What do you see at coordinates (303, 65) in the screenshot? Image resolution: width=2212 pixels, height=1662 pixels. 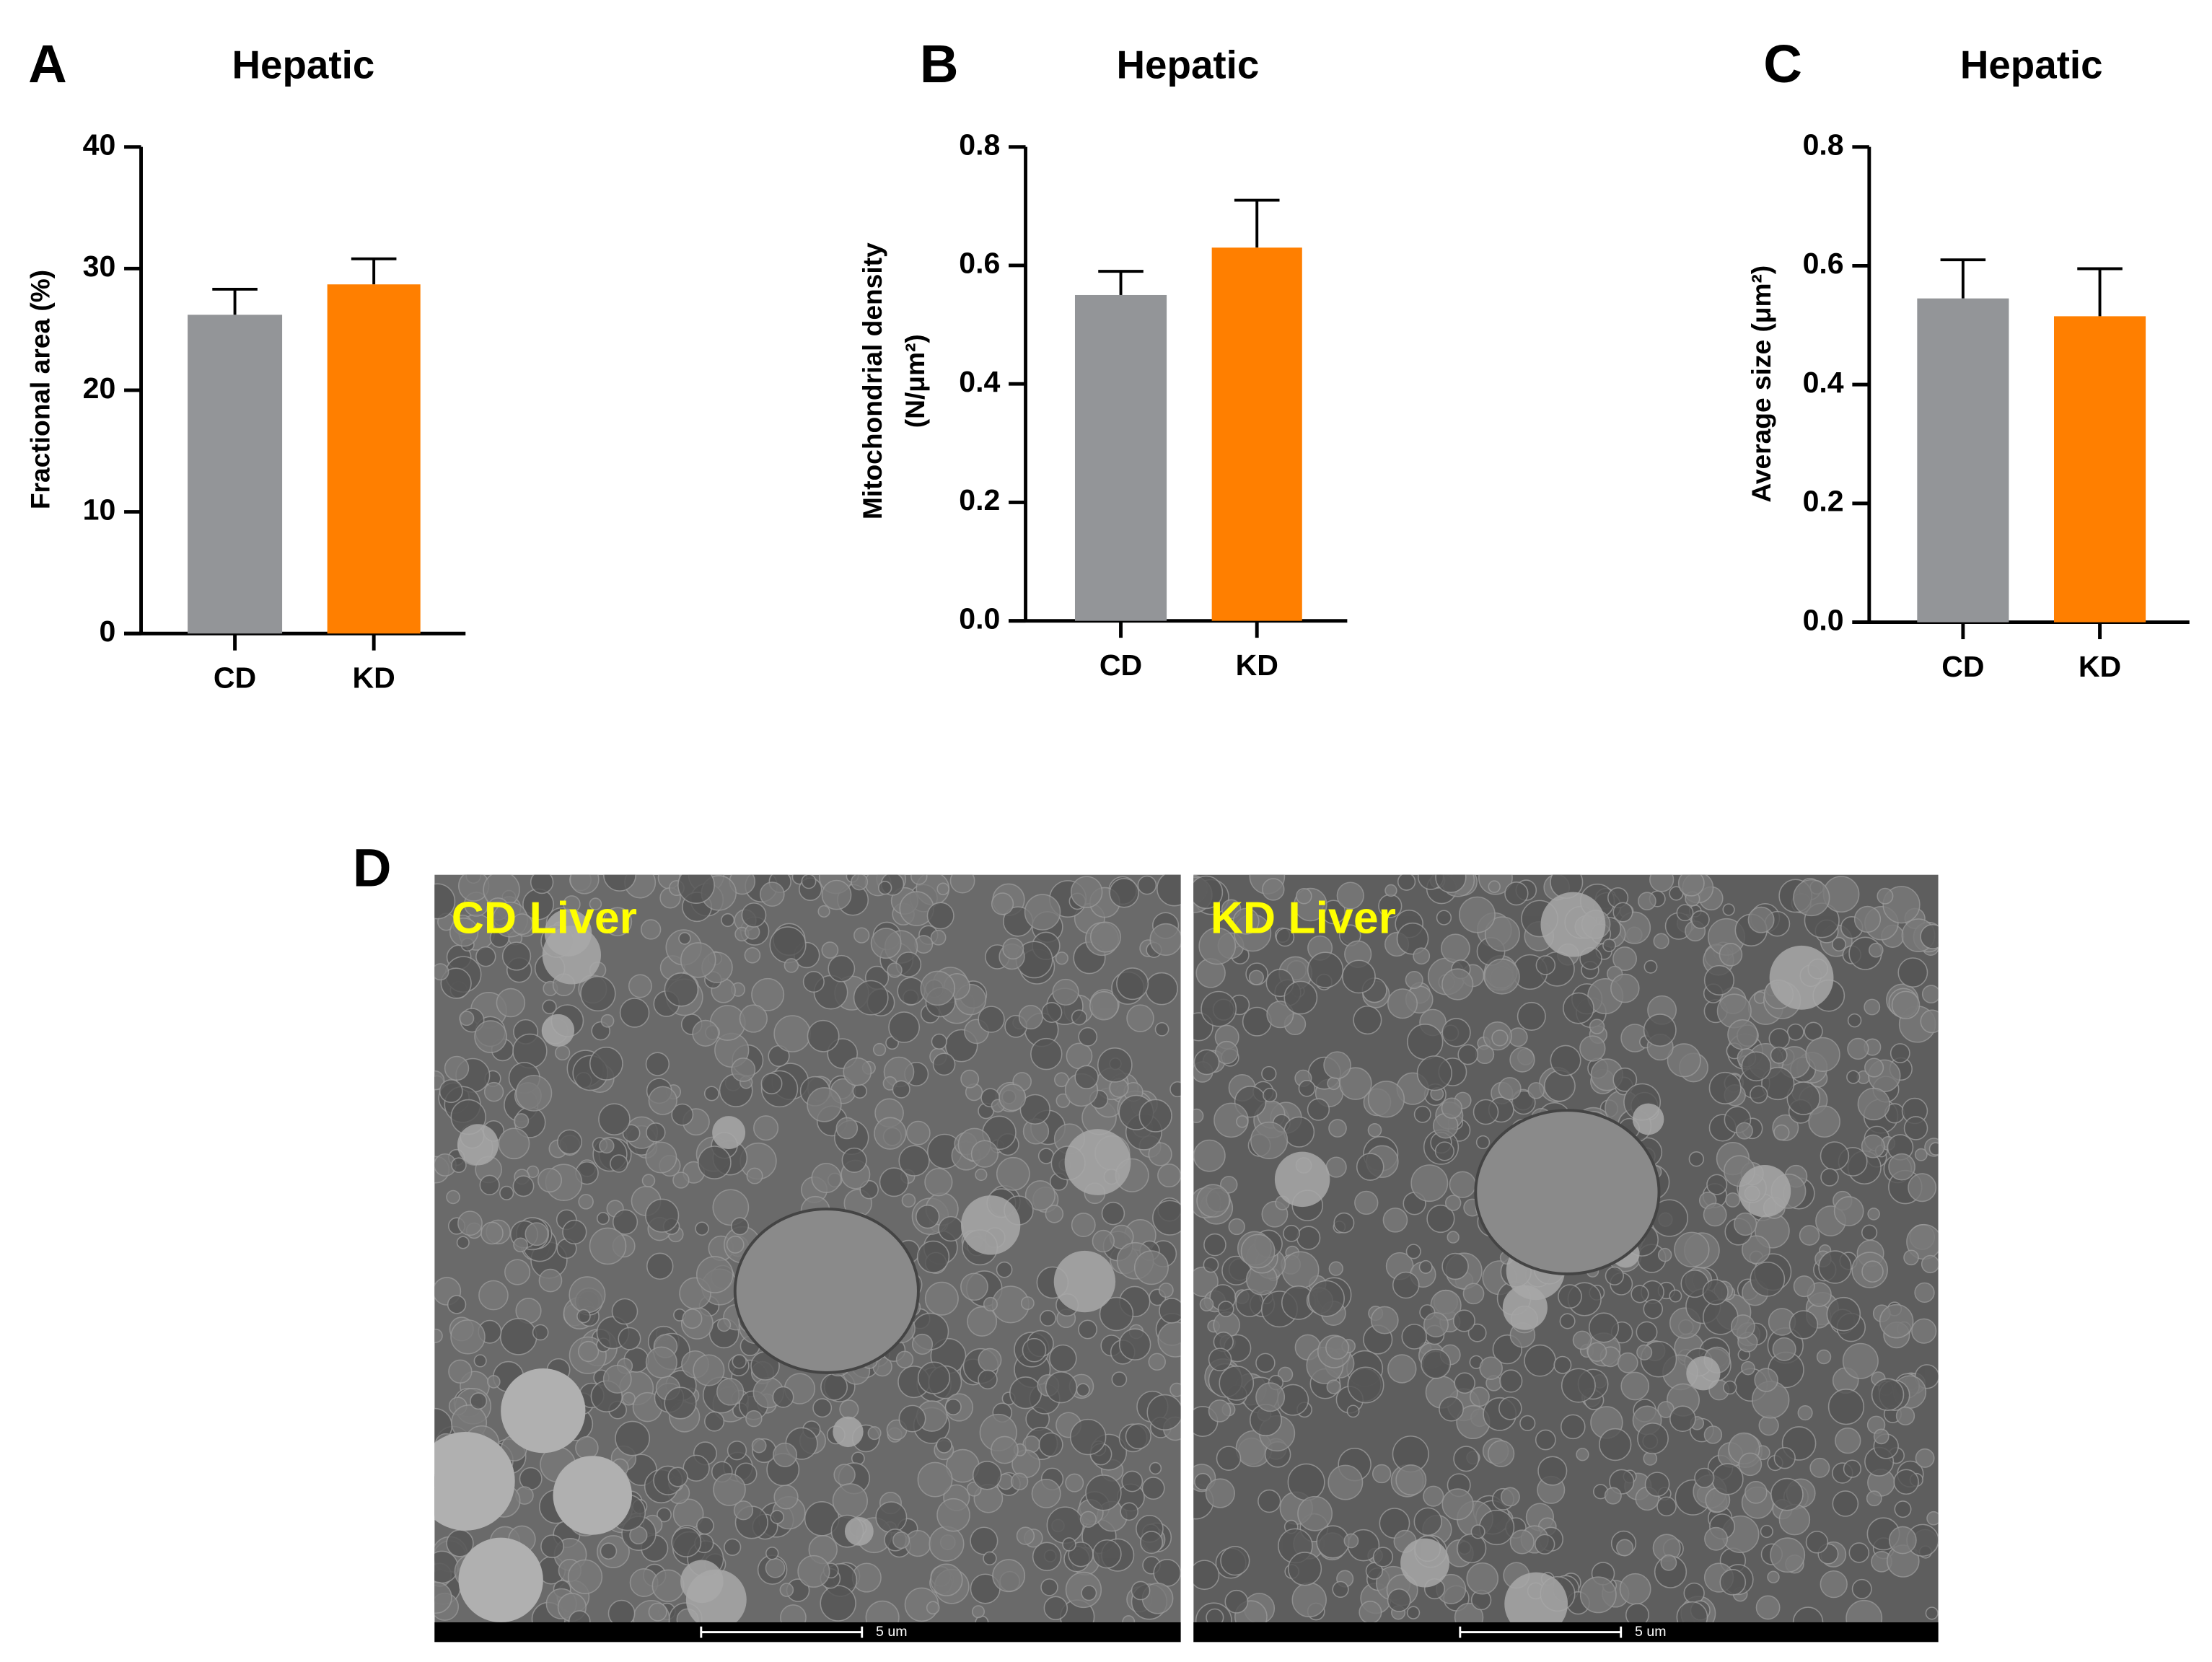 I see `chart-title: Hepatic` at bounding box center [303, 65].